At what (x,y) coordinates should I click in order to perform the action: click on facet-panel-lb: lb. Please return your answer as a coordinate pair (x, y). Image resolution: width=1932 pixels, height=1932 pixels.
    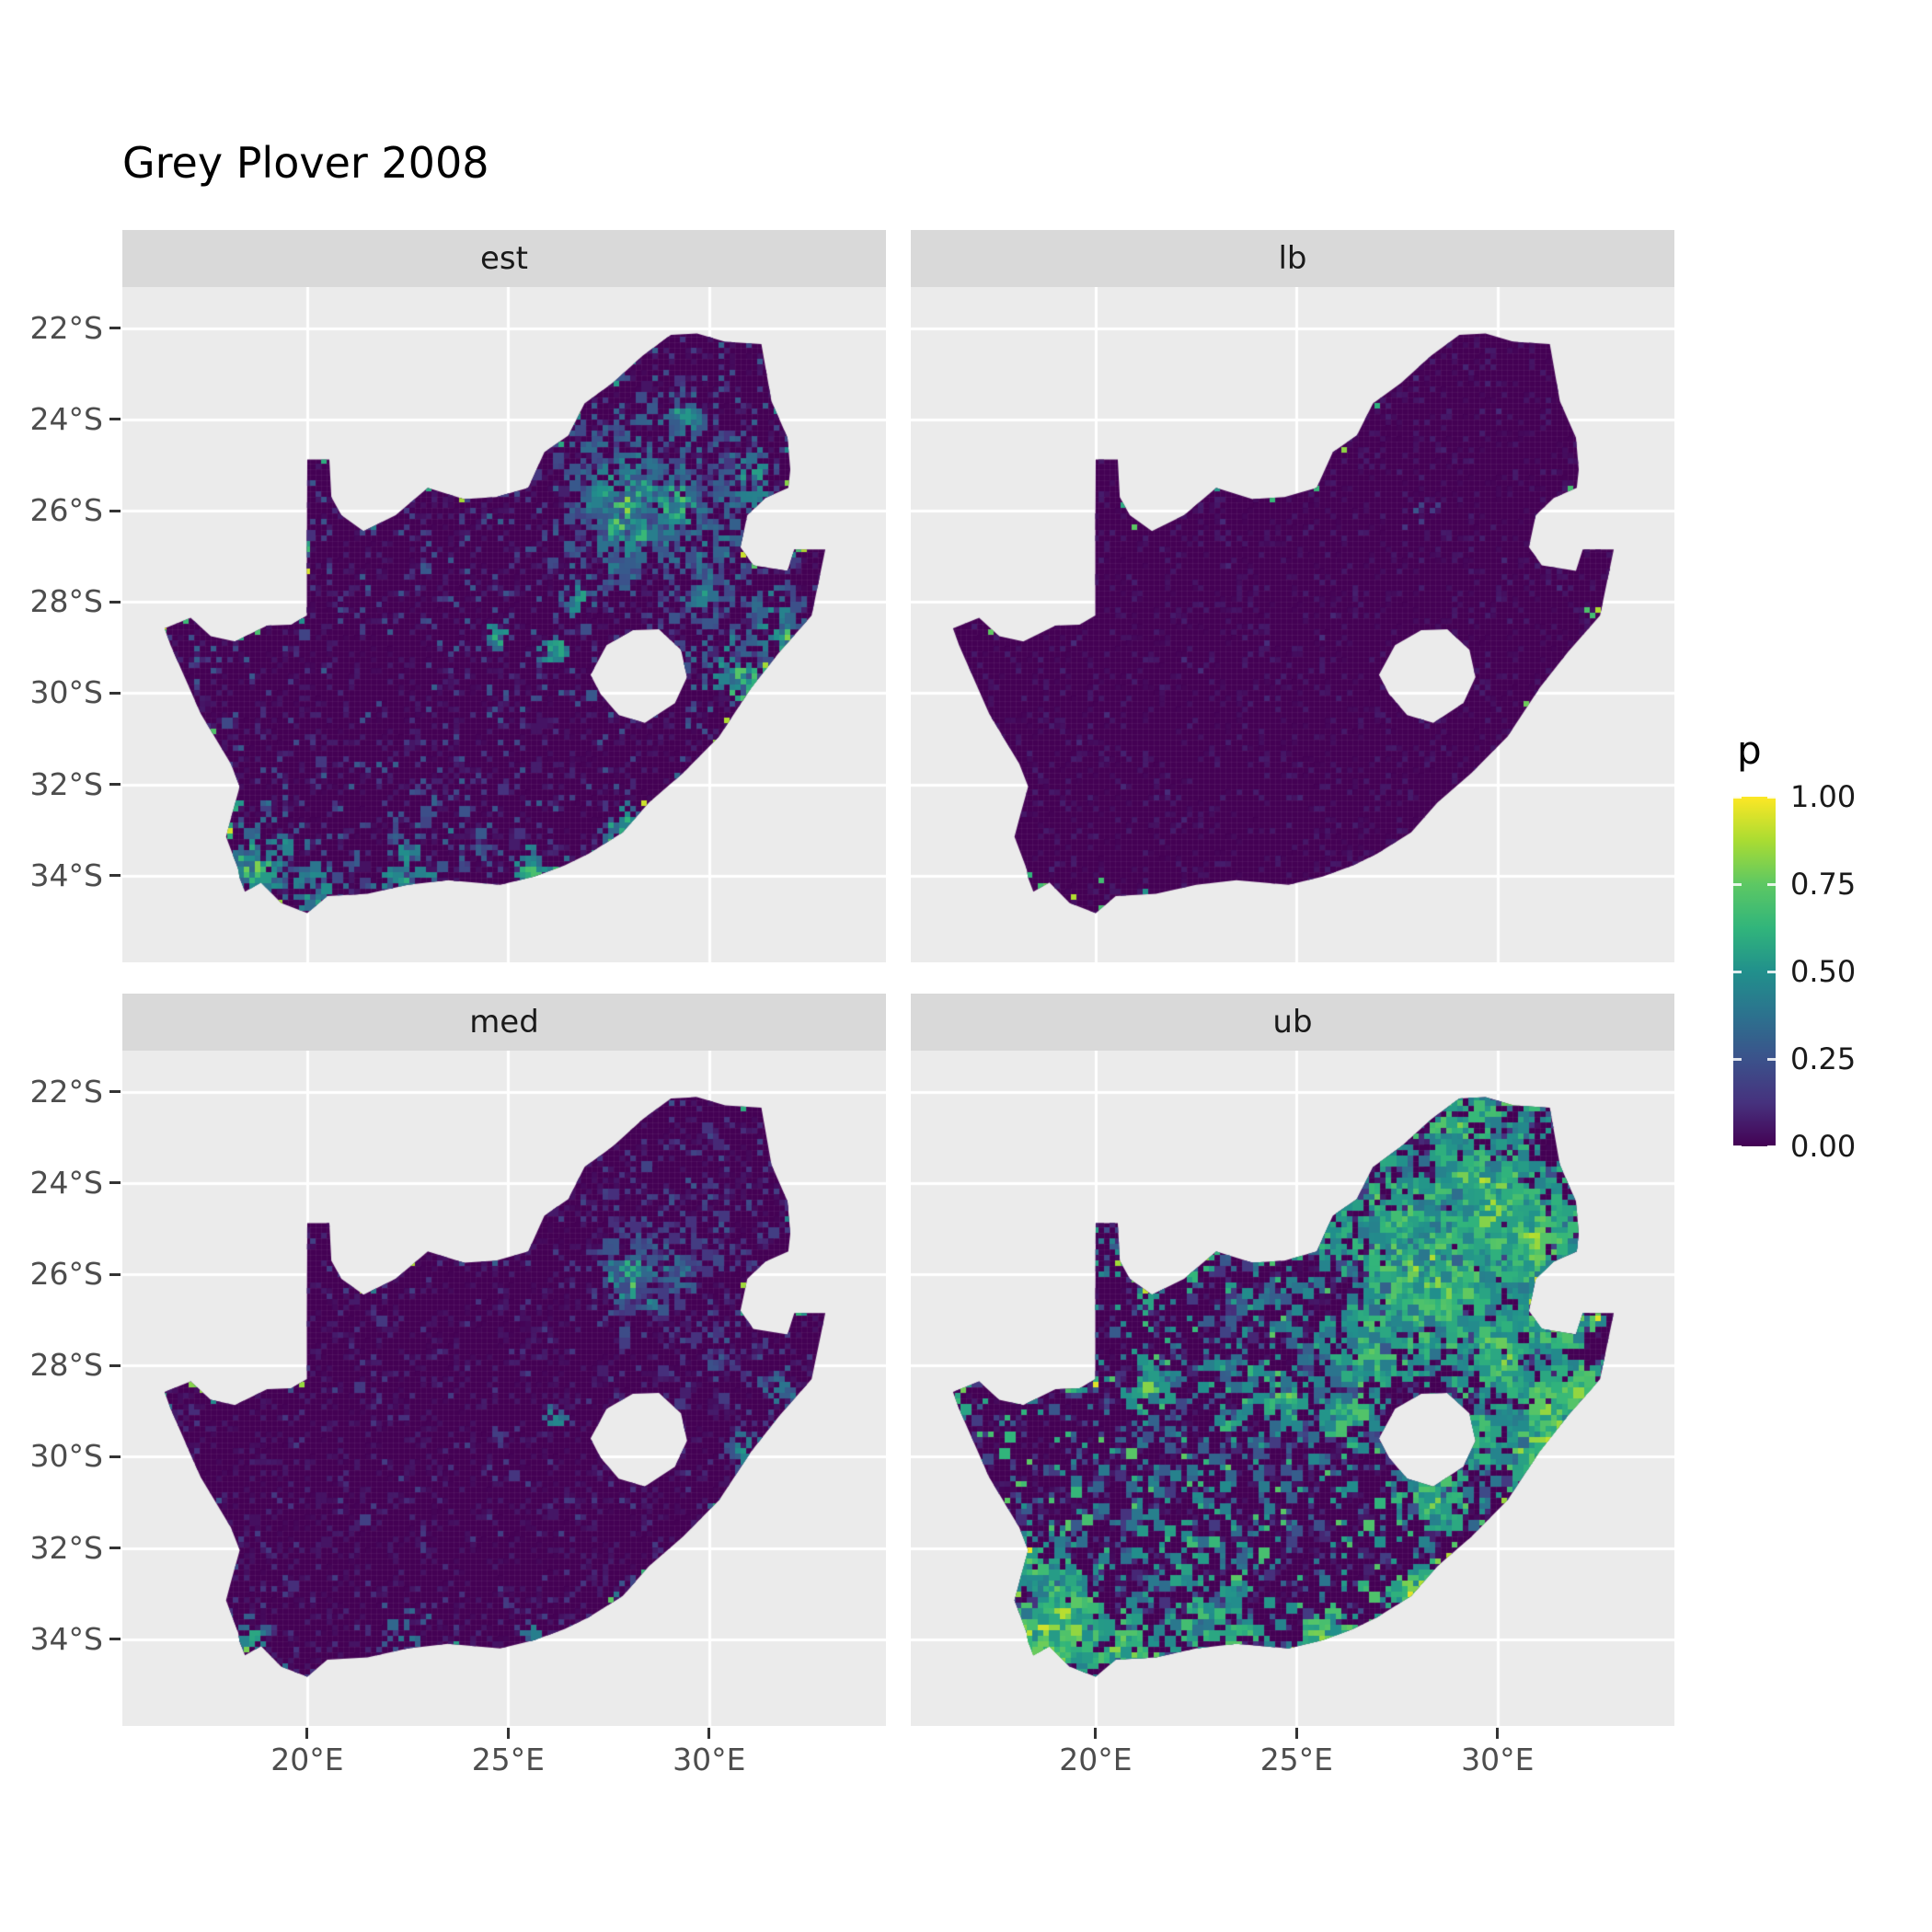
    Looking at the image, I should click on (1292, 596).